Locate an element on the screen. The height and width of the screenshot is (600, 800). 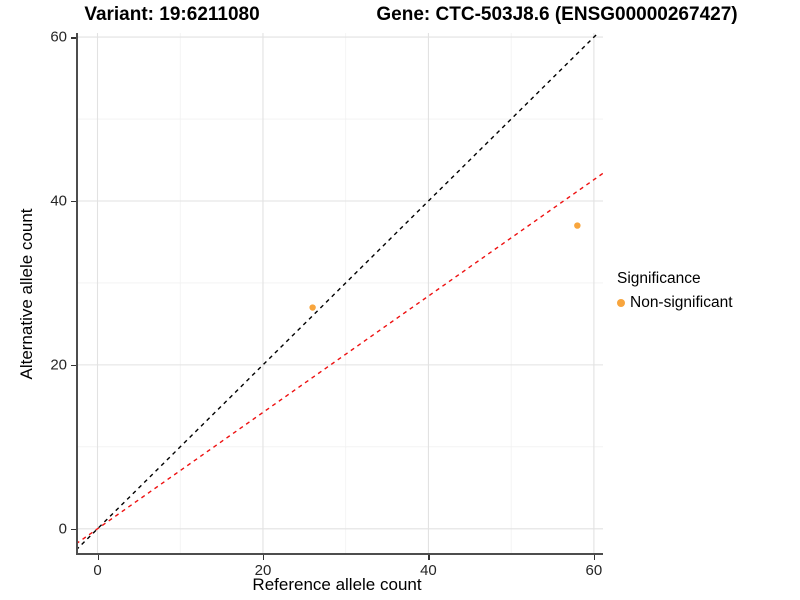
legend: Significance Non-significant is located at coordinates (675, 291).